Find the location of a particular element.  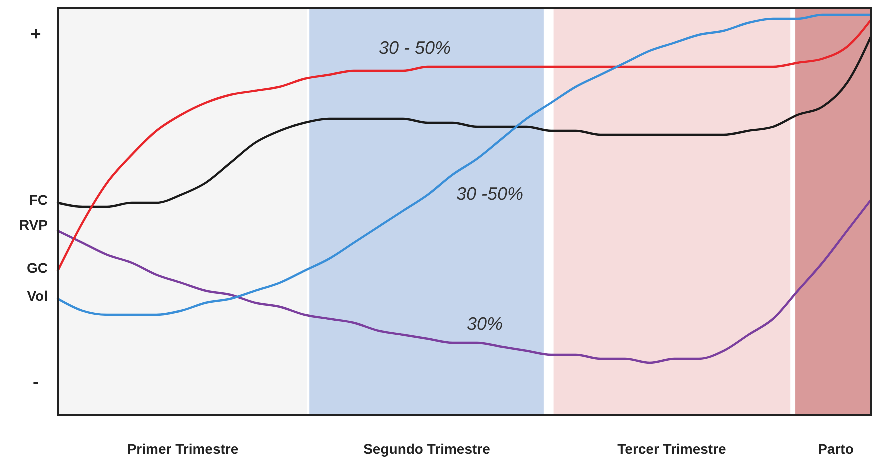

text: Tercer Trimestre is located at coordinates (672, 449).